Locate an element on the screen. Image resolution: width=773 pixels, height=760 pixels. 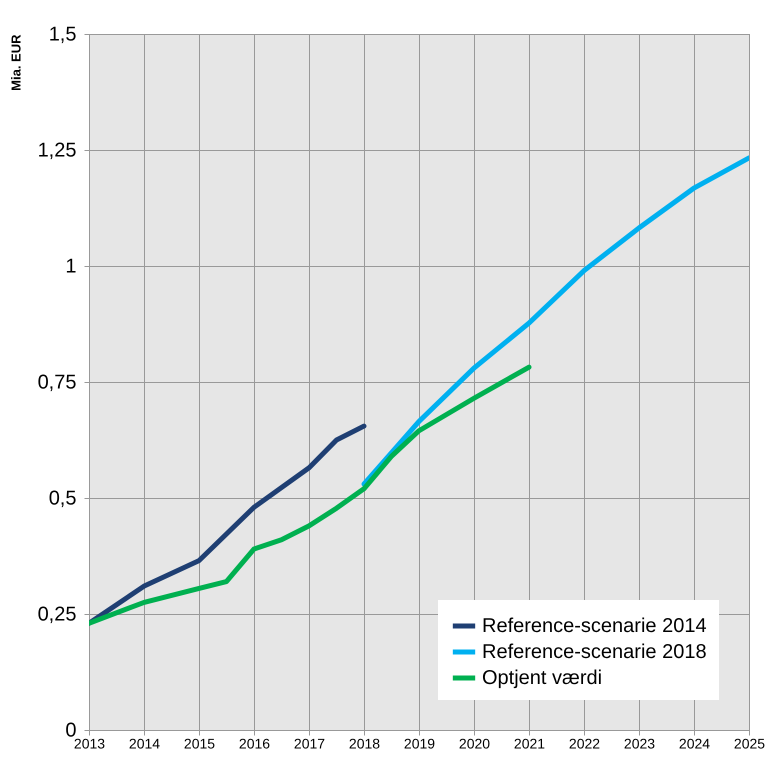
y-tick-label: 1,5 is located at coordinates (62, 35).